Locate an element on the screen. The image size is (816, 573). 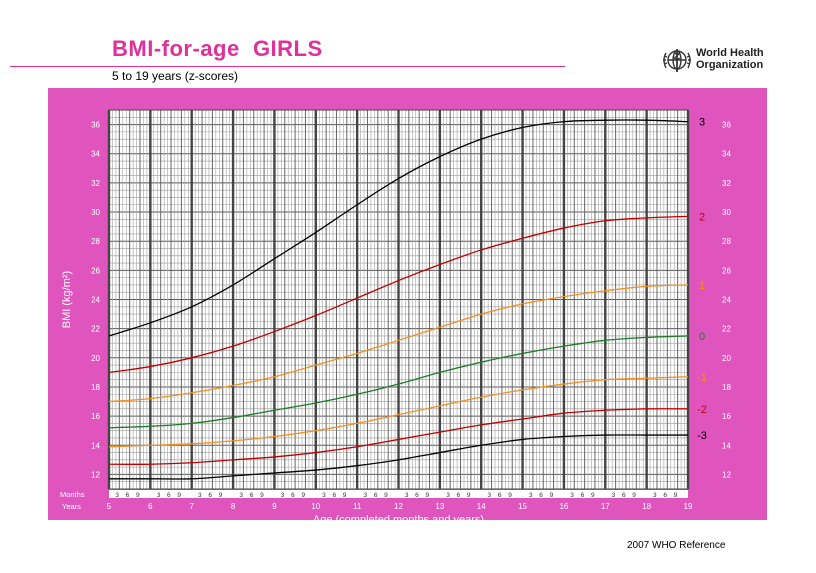
x-tick-label: 16 is located at coordinates (563, 506).